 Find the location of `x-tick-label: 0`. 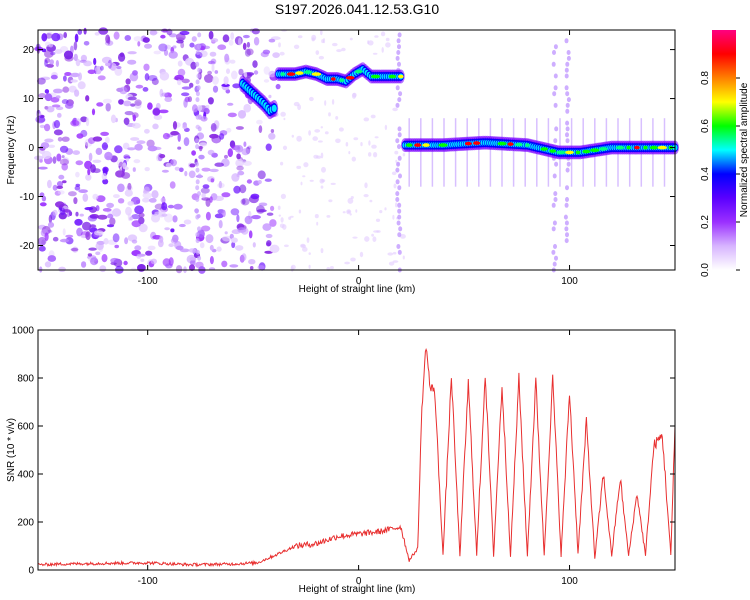

x-tick-label: 0 is located at coordinates (359, 581).